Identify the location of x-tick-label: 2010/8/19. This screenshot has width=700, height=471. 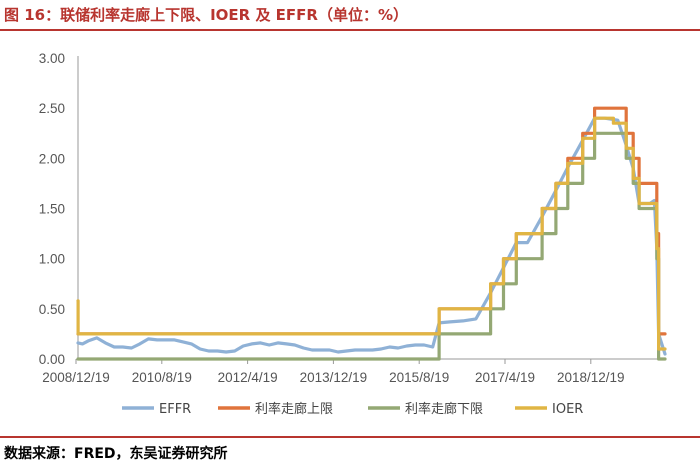
(162, 377).